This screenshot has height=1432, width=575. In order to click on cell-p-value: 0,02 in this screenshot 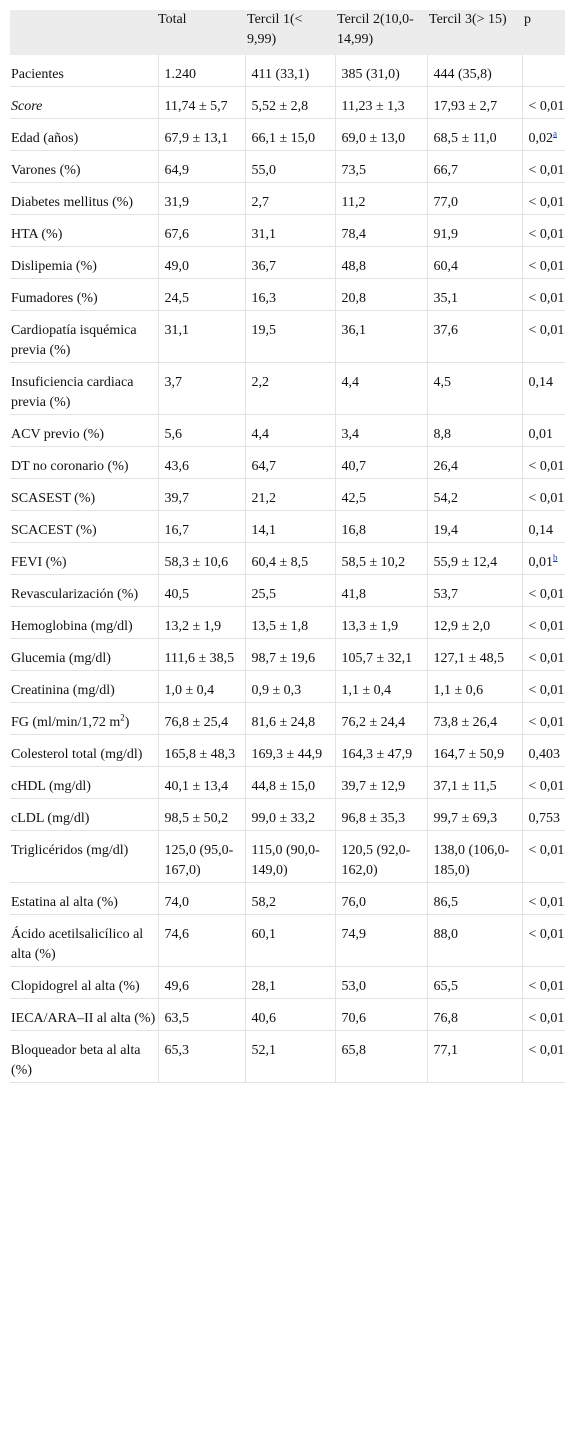, I will do `click(541, 138)`.